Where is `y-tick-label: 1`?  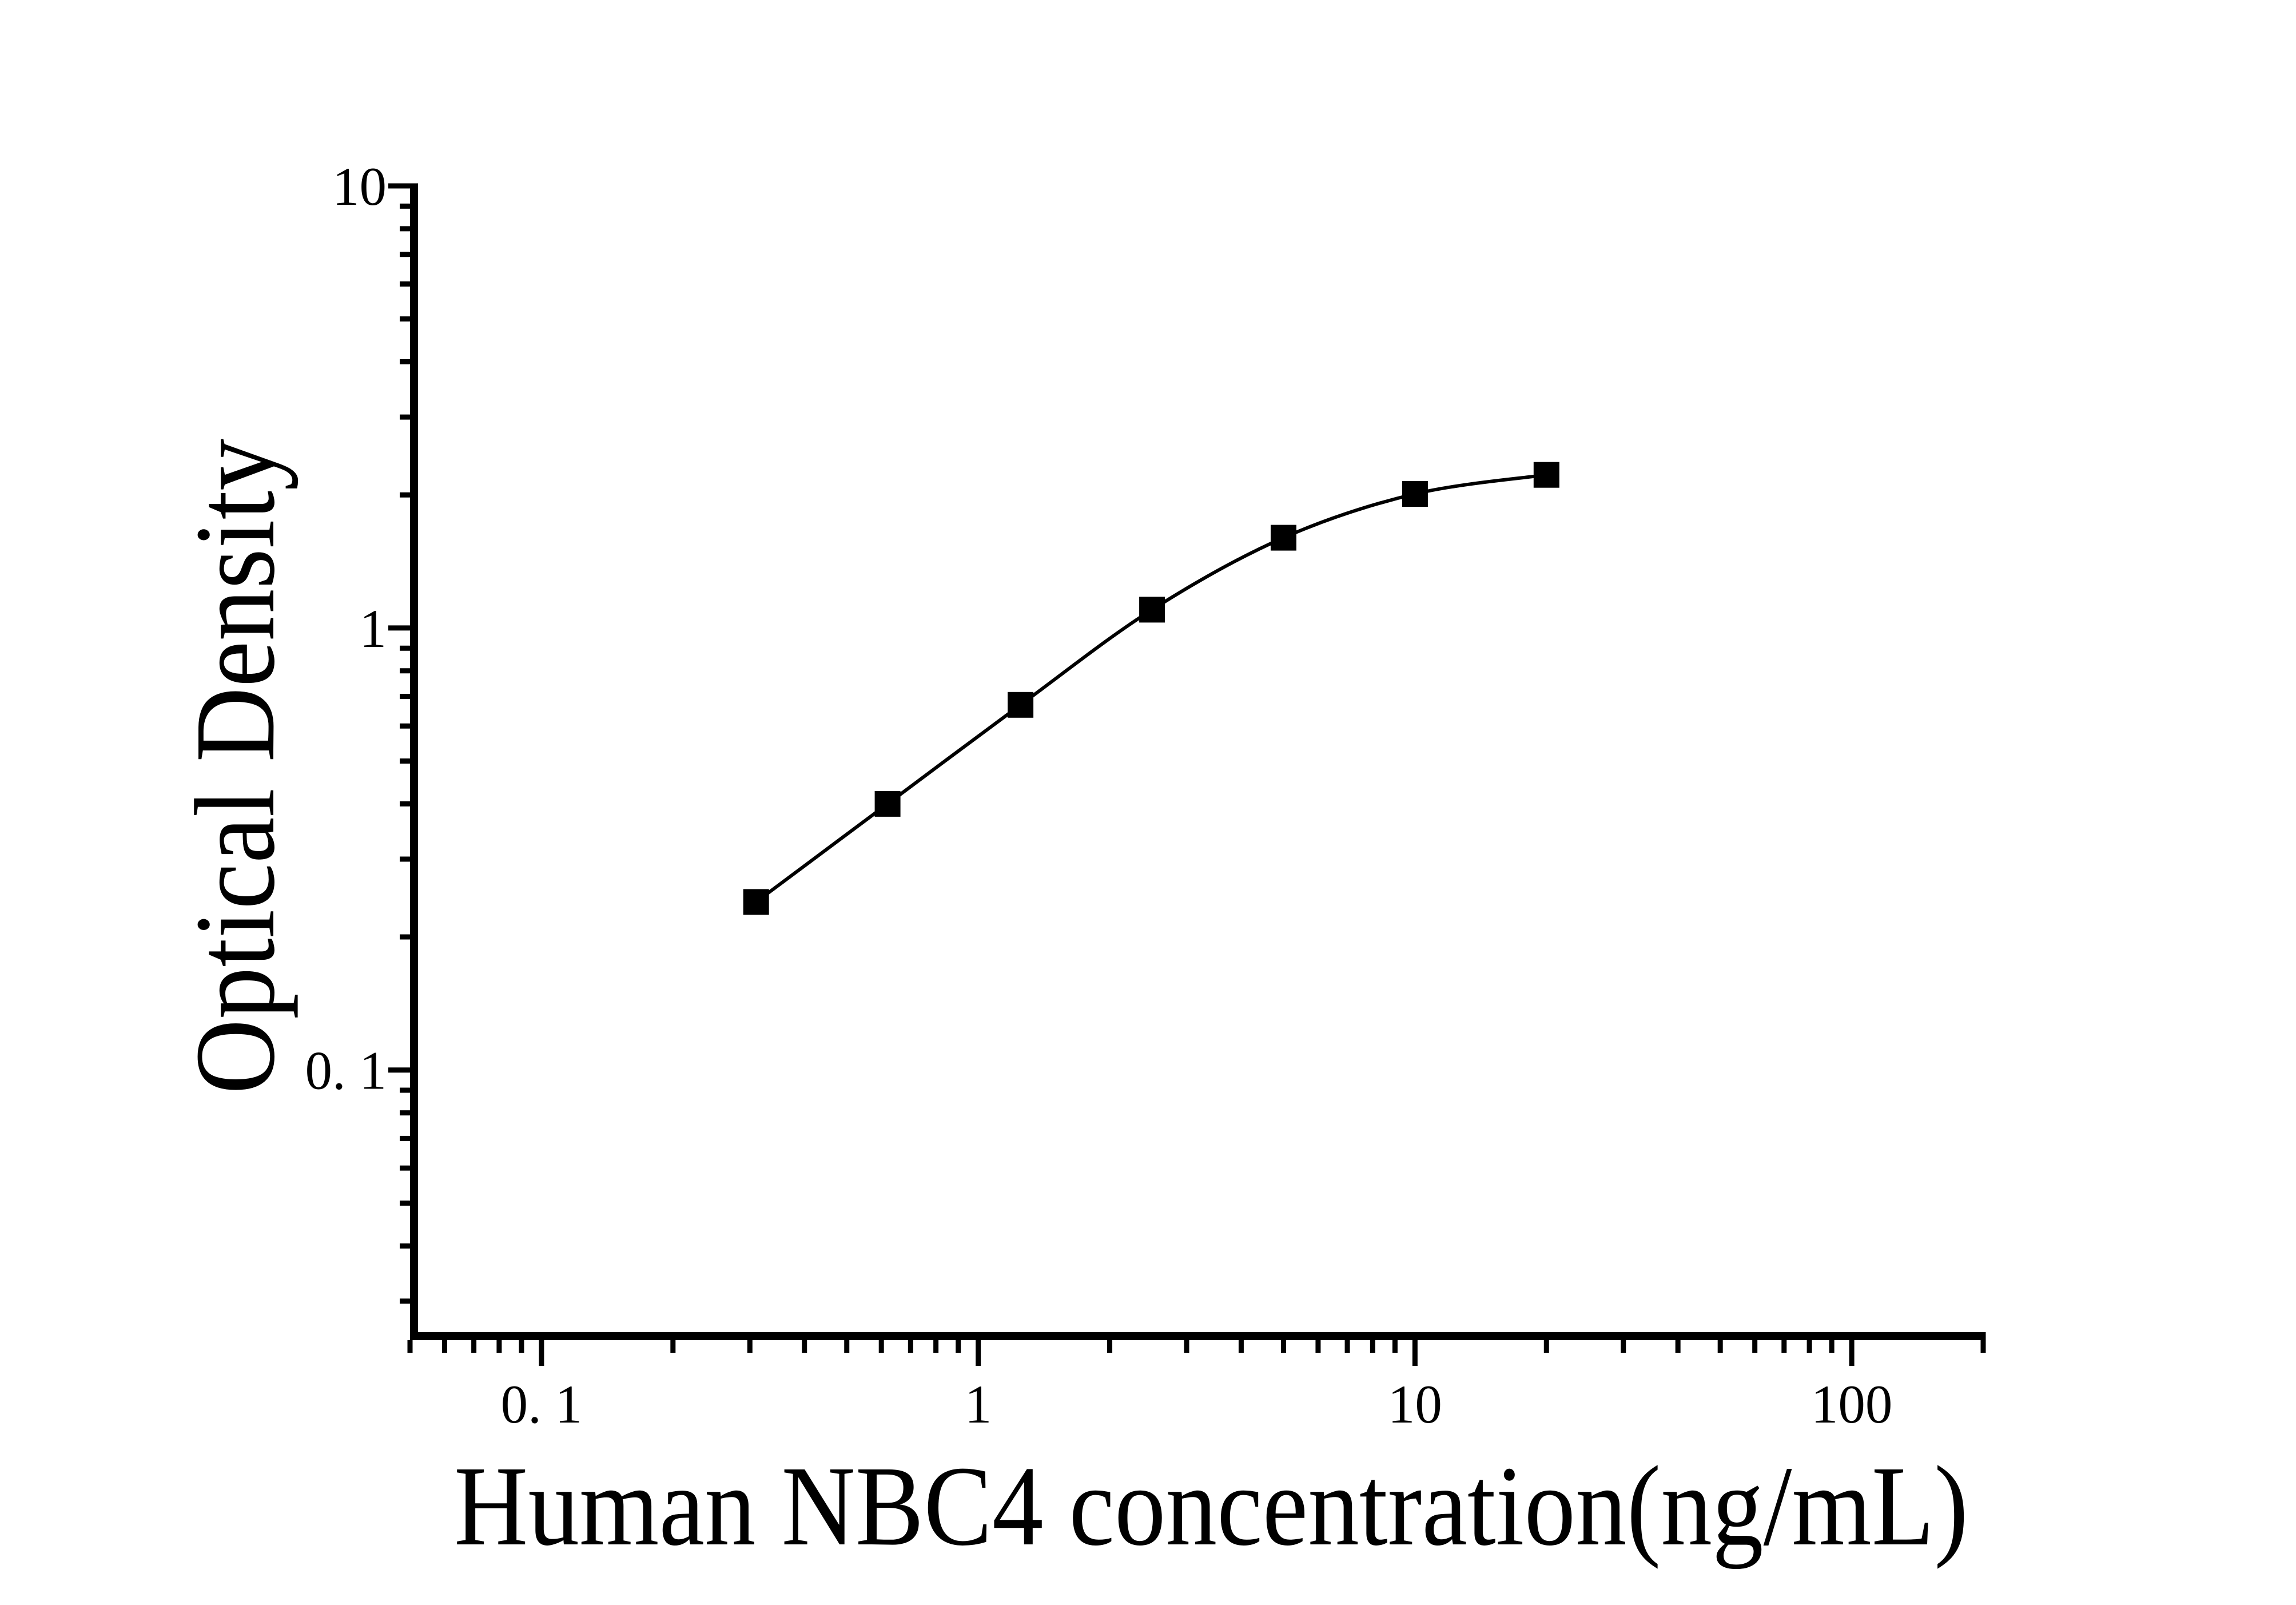 y-tick-label: 1 is located at coordinates (373, 628).